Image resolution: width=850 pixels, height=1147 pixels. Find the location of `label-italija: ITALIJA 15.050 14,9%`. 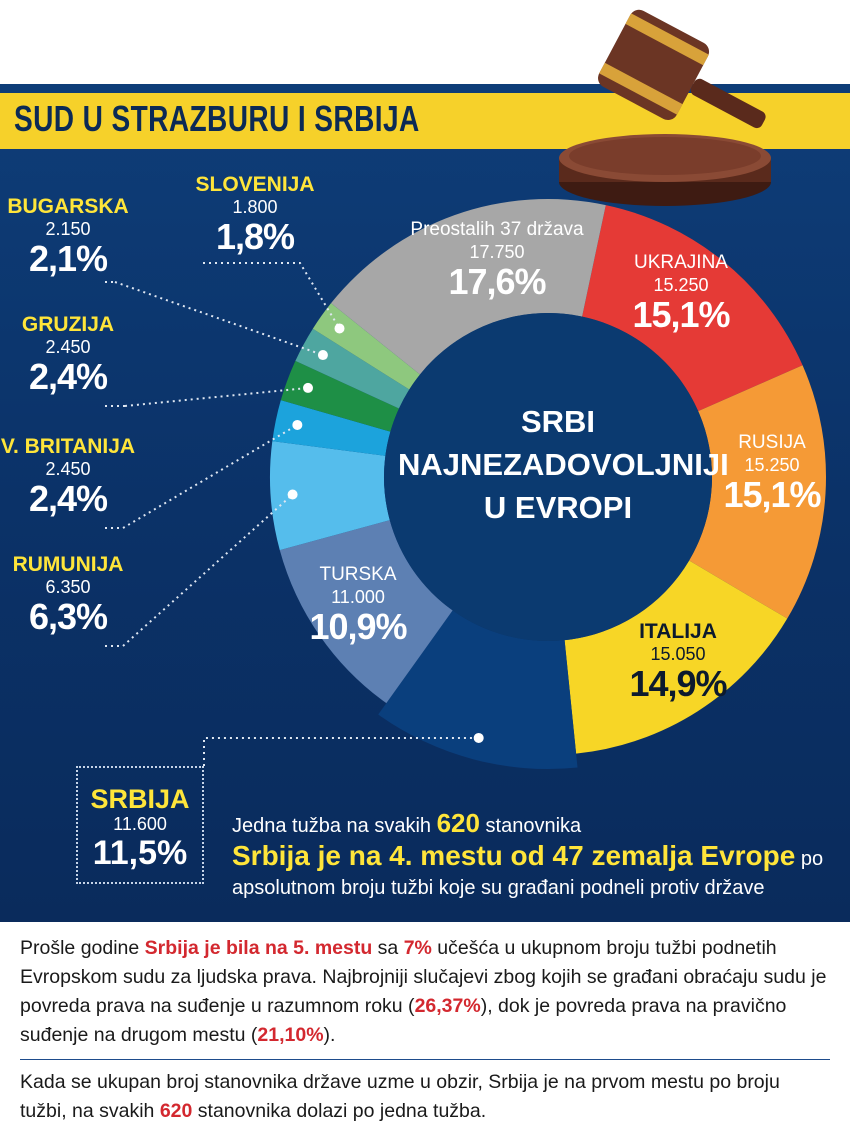

label-italija: ITALIJA 15.050 14,9% is located at coordinates (678, 662).